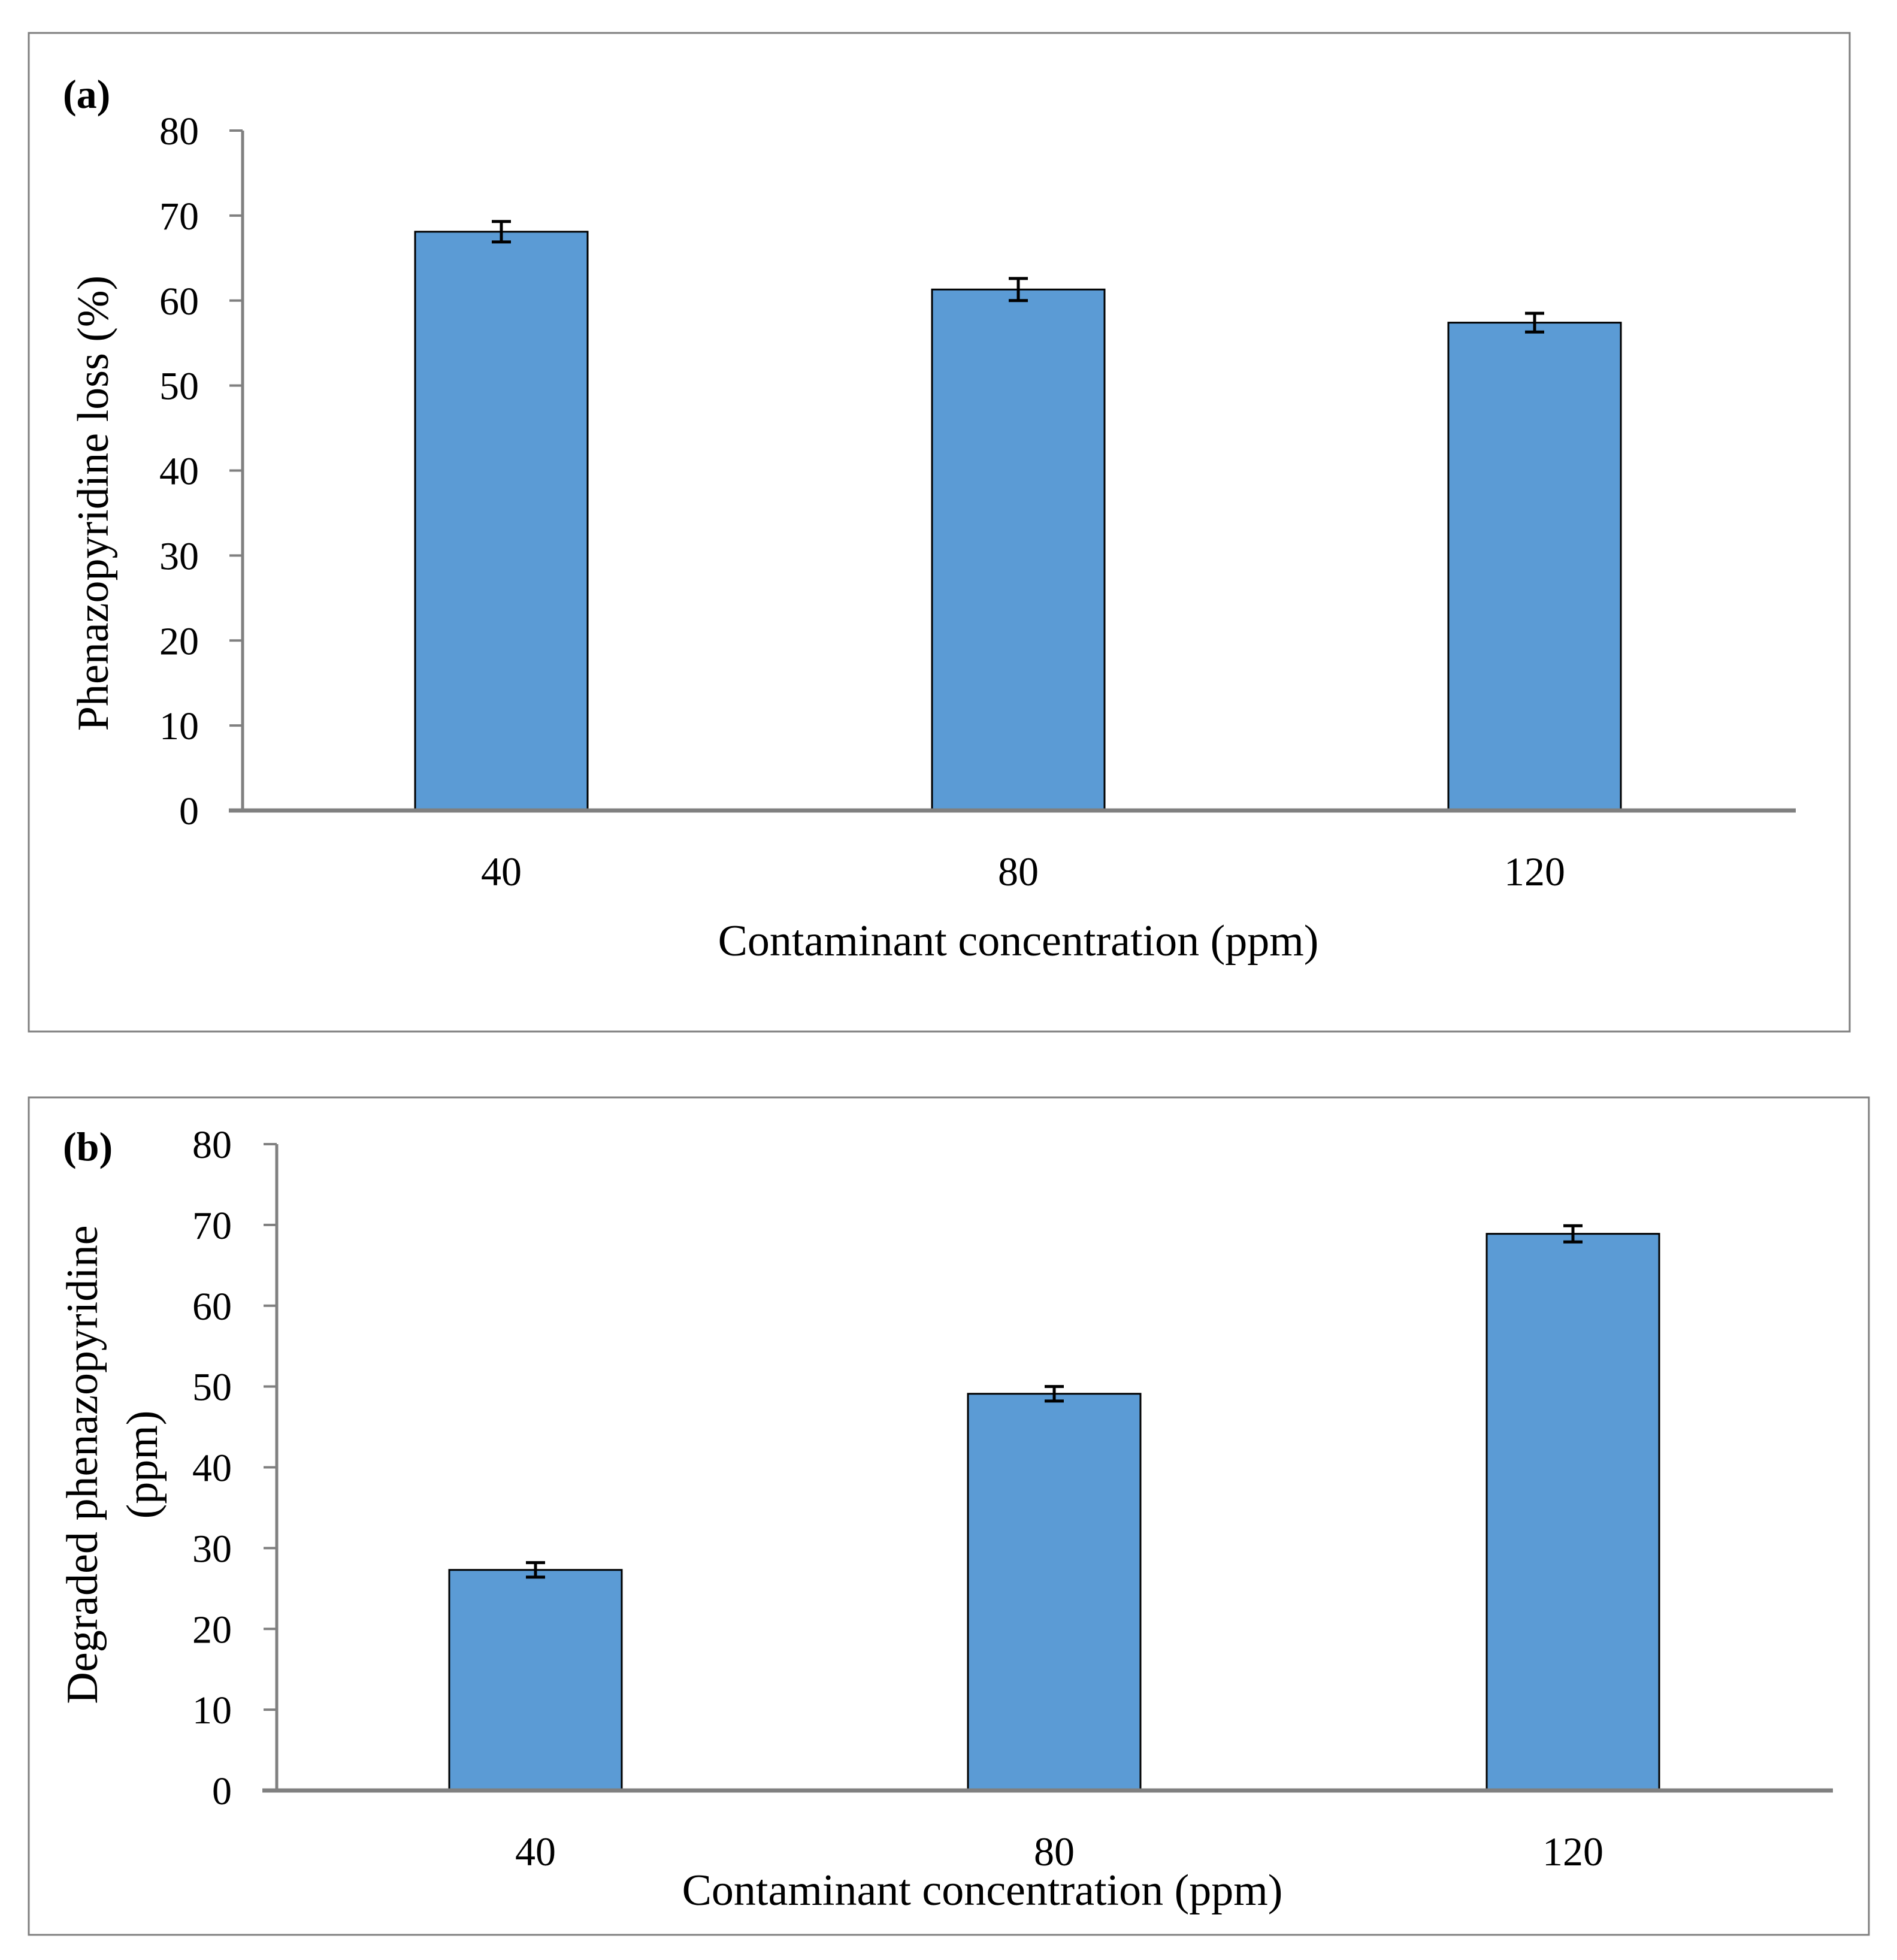 The width and height of the screenshot is (1897, 1960). What do you see at coordinates (82, 1465) in the screenshot?
I see `panel-b-y-axis-label-line-1: Degraded phenazopyridine` at bounding box center [82, 1465].